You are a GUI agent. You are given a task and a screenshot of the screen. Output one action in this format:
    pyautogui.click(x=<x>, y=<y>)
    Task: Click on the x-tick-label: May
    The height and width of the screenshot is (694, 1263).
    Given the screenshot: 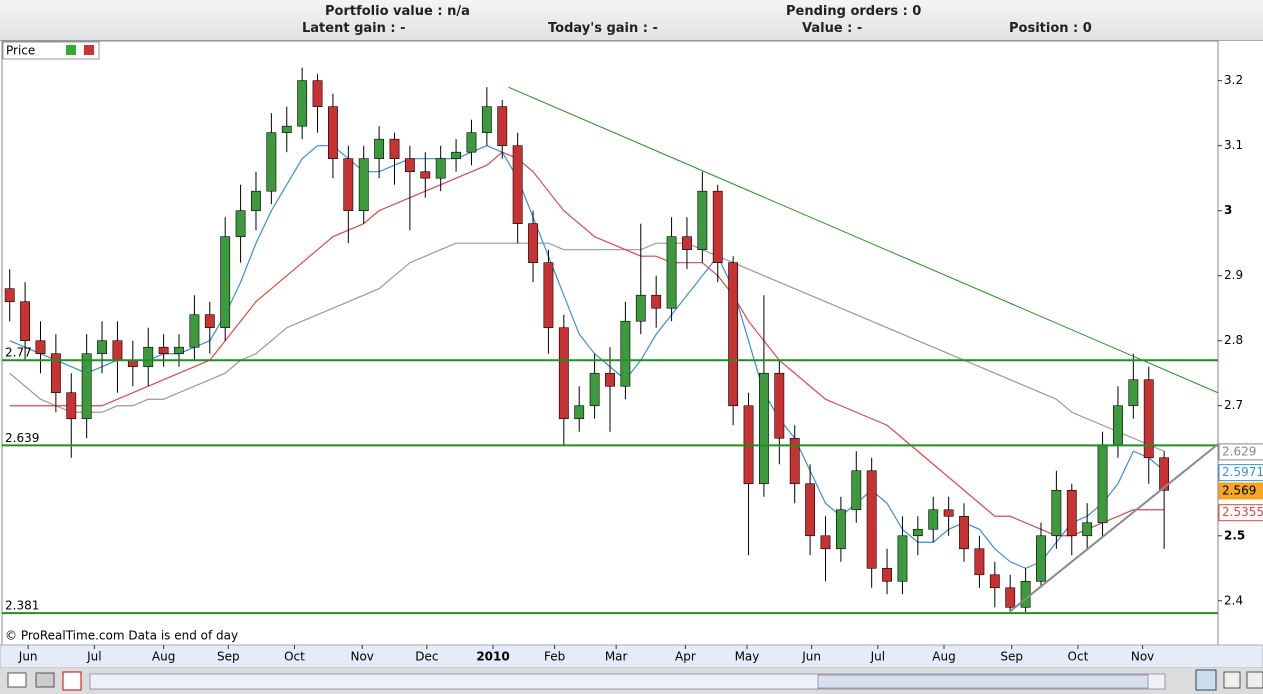 What is the action you would take?
    pyautogui.click(x=747, y=657)
    